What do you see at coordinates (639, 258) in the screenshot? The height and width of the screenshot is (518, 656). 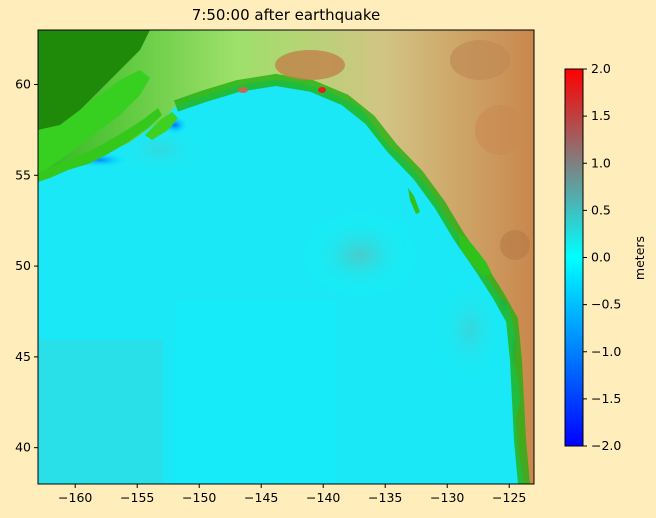 I see `colorbar-label: meters` at bounding box center [639, 258].